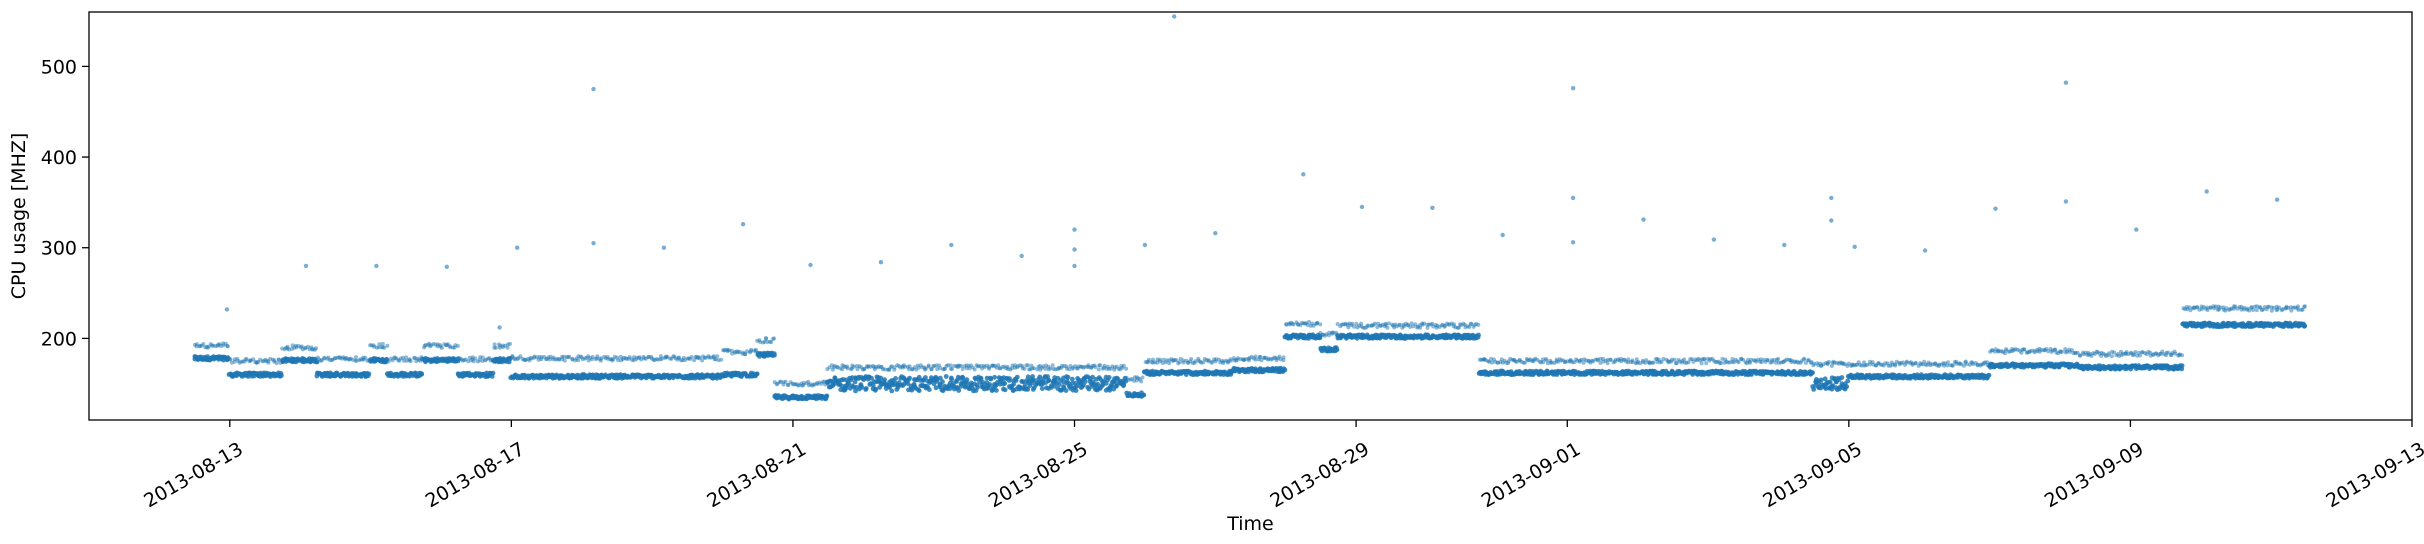  I want to click on x-tick-label: 2013-08-21, so click(756, 475).